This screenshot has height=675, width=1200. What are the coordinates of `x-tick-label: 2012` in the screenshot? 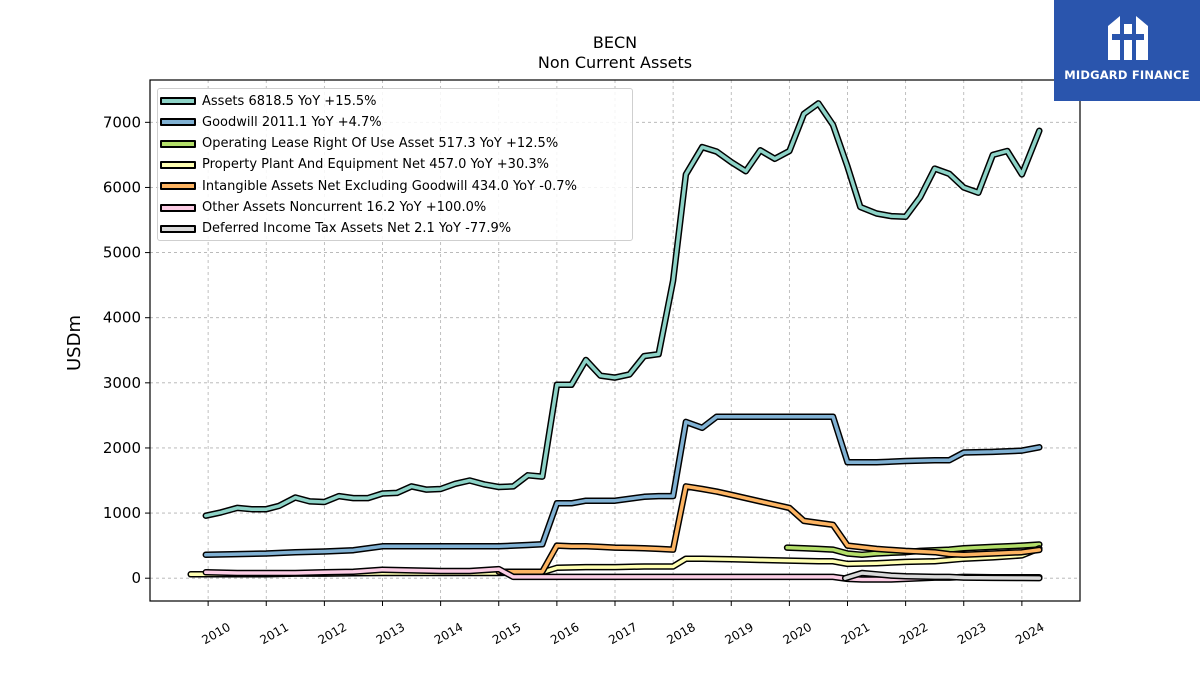 It's located at (332, 633).